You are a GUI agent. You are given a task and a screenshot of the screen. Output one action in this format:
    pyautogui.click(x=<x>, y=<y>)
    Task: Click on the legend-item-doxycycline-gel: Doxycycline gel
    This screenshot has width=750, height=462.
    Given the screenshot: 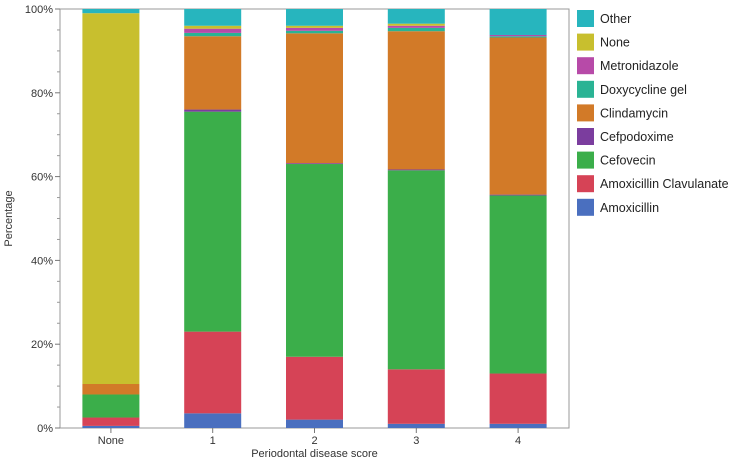 What is the action you would take?
    pyautogui.click(x=632, y=89)
    